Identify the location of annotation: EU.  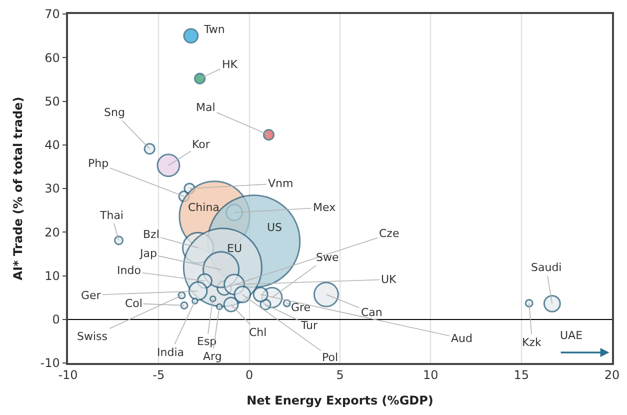
(234, 248).